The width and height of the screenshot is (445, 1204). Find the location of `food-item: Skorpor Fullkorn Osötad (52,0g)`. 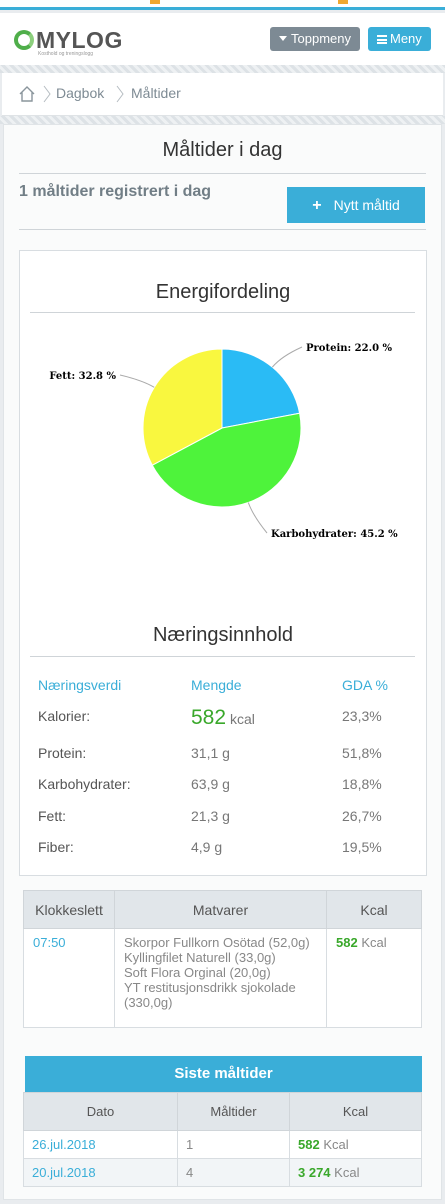

food-item: Skorpor Fullkorn Osötad (52,0g) is located at coordinates (217, 942).